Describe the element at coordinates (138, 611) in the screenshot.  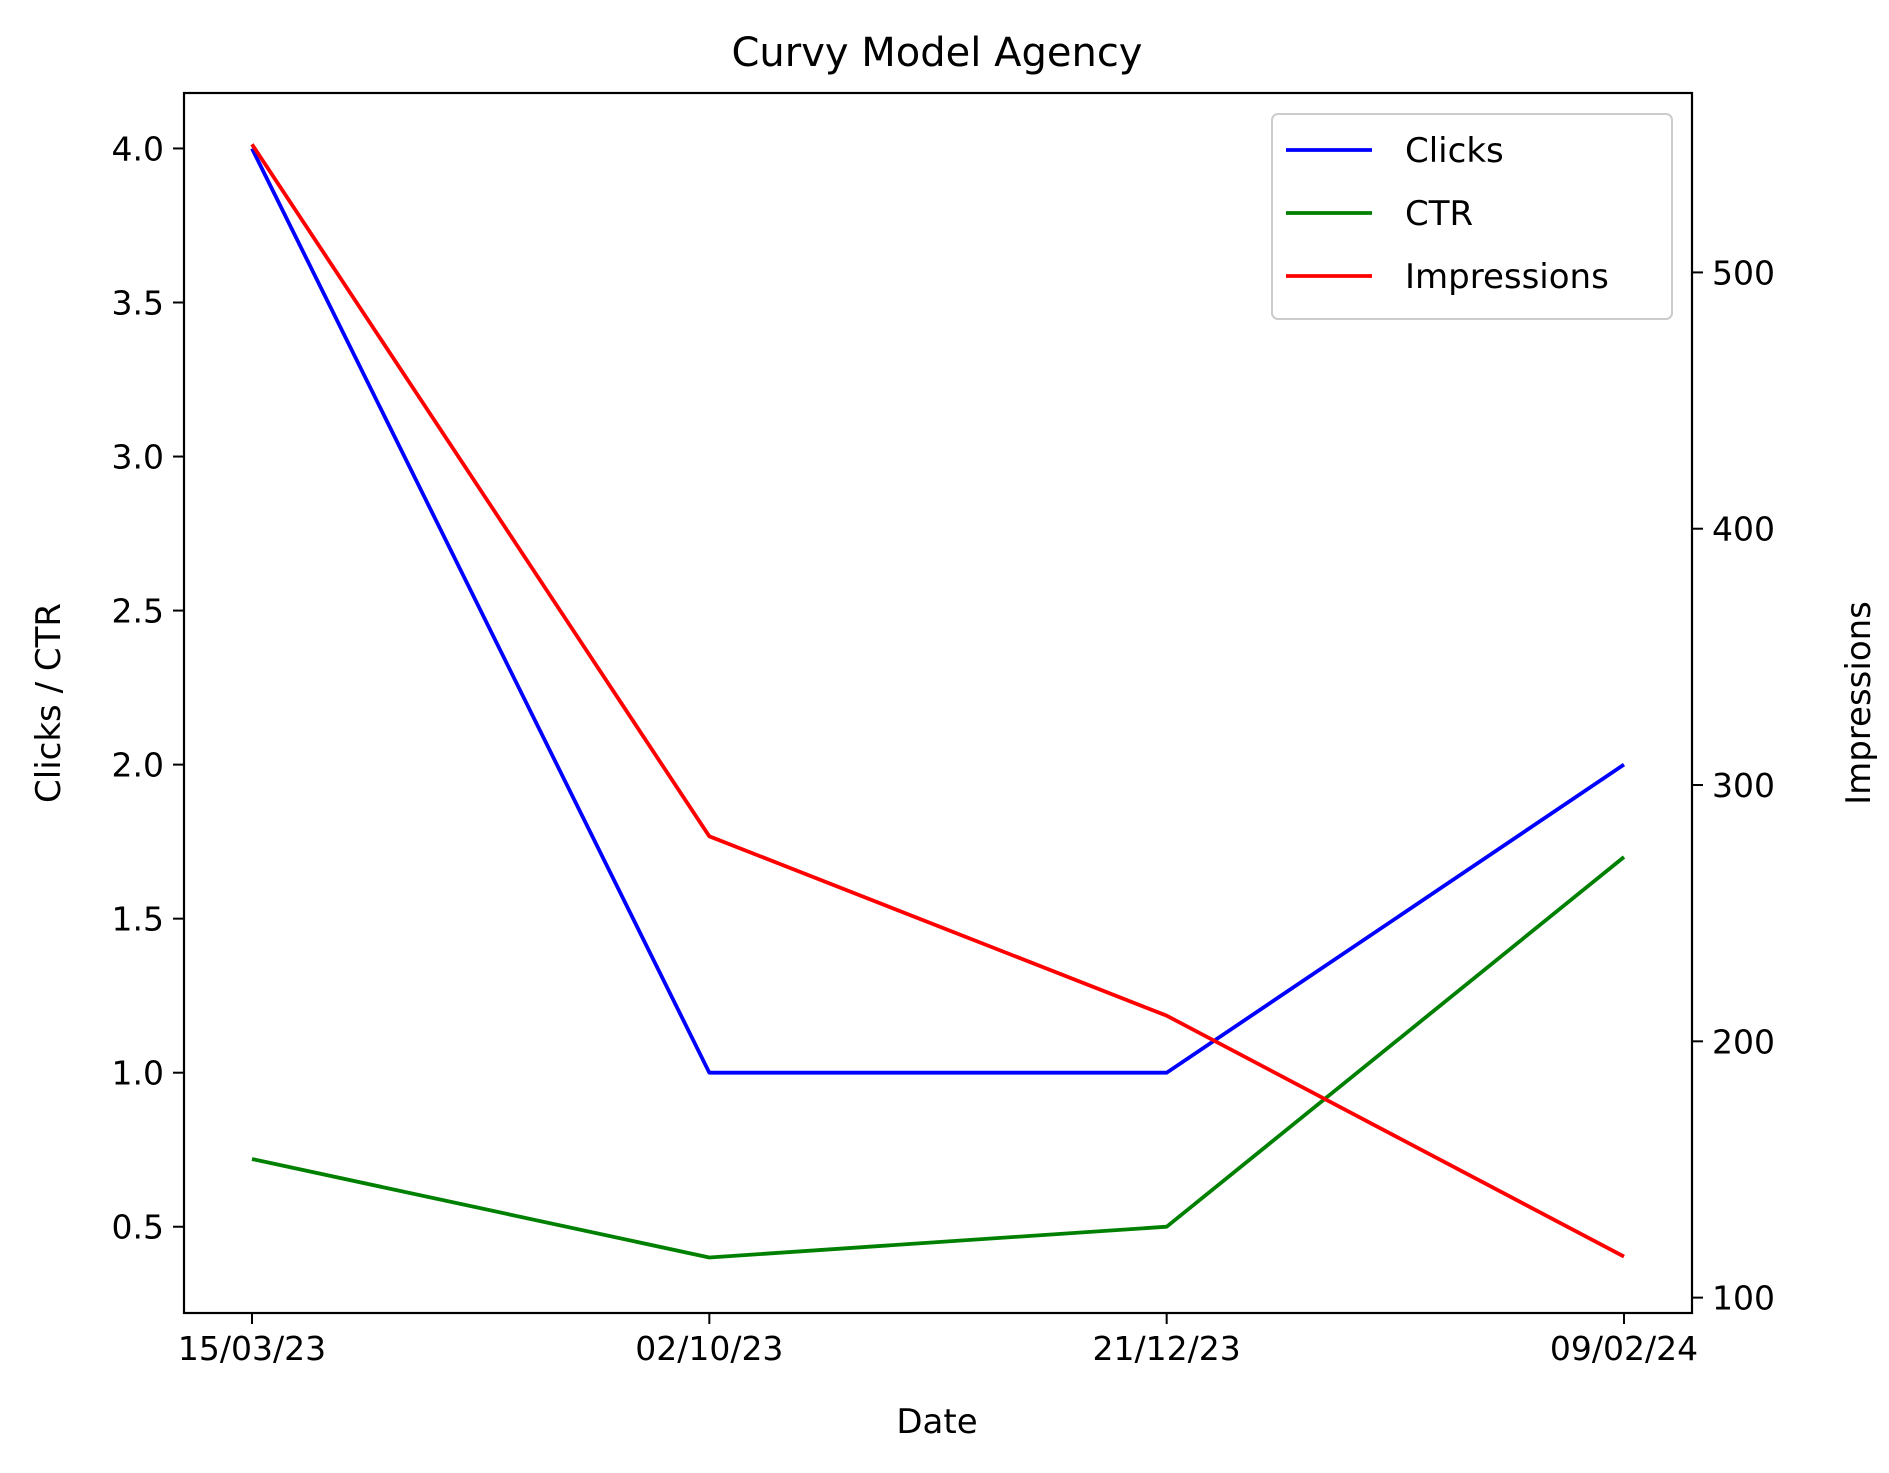
I see `y-tick-label: 2.5` at that location.